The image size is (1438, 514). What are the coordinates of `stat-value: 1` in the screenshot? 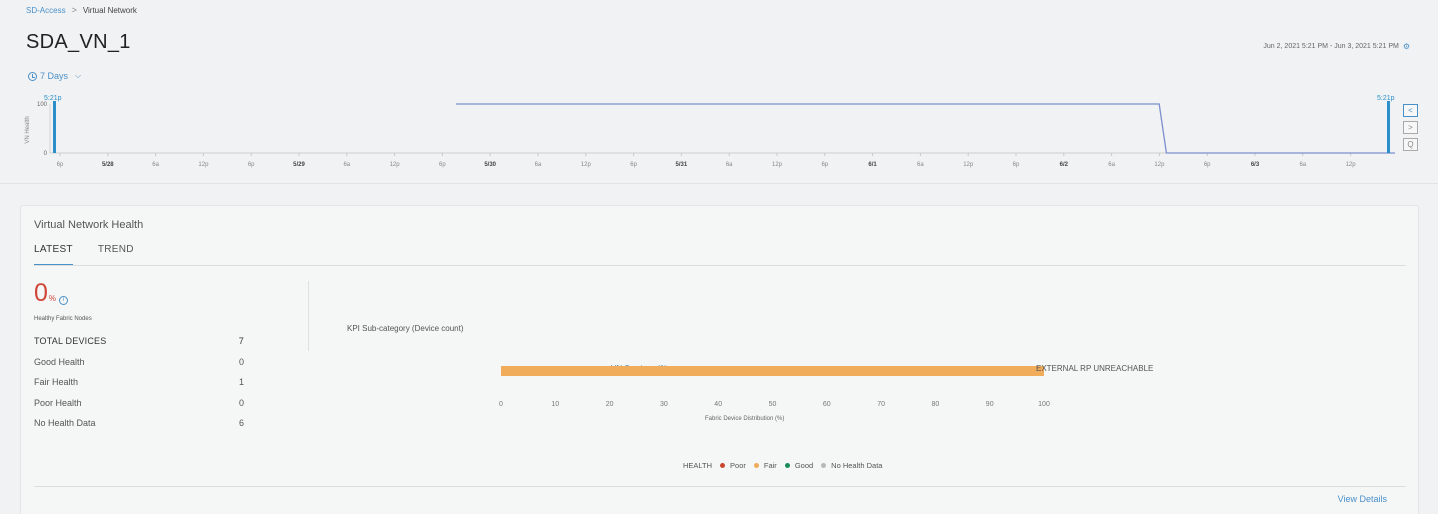 It's located at (241, 382).